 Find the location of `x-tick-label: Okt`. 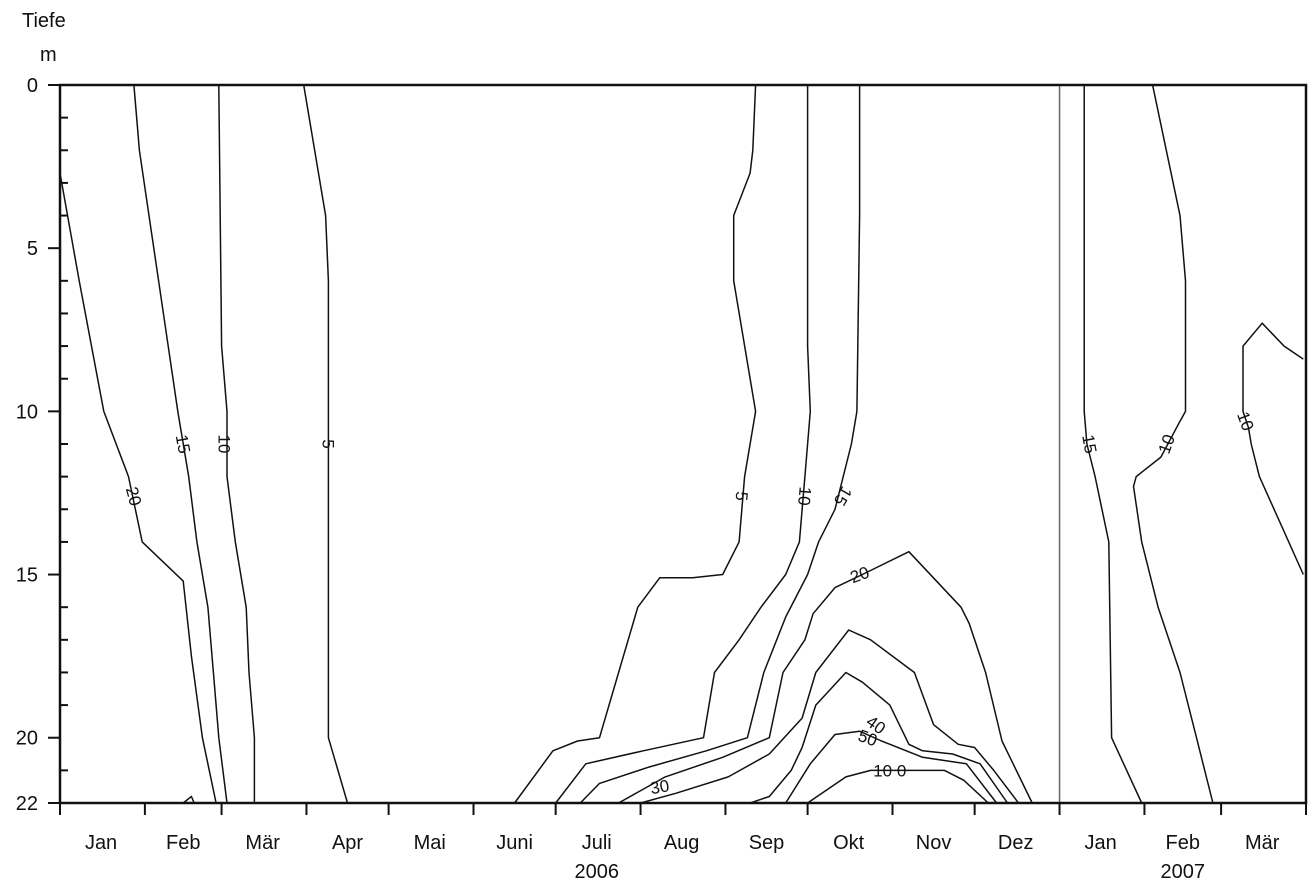

x-tick-label: Okt is located at coordinates (849, 843).